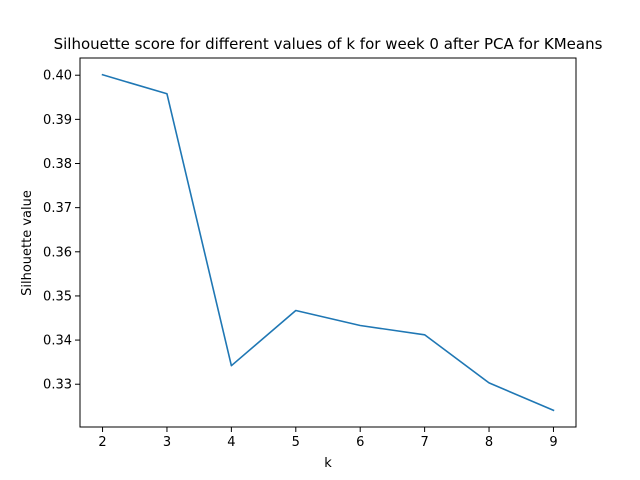 The image size is (640, 480). I want to click on x-axis-label: k, so click(328, 463).